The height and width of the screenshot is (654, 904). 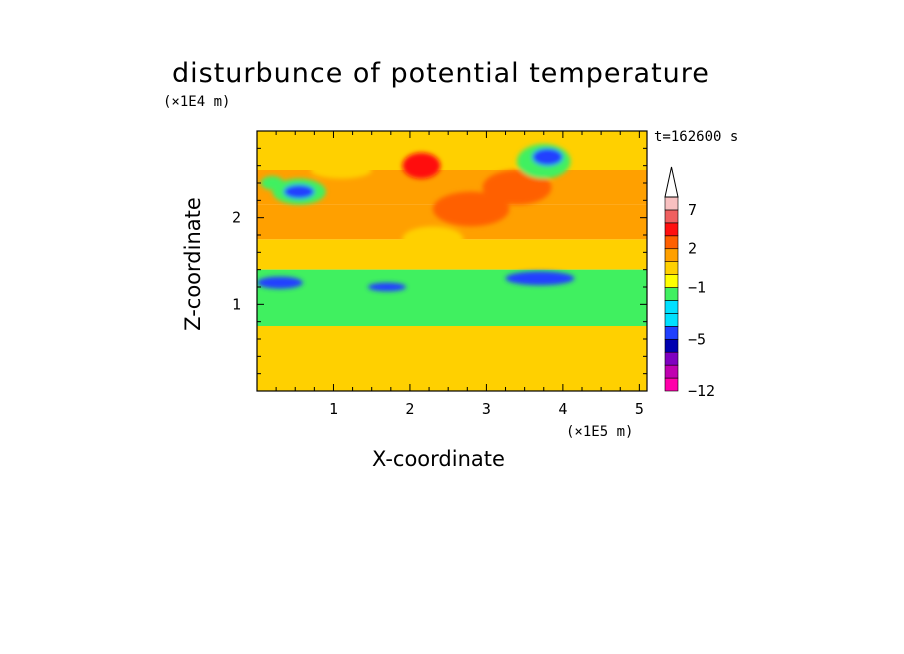 What do you see at coordinates (236, 304) in the screenshot?
I see `y-tick-label: 1` at bounding box center [236, 304].